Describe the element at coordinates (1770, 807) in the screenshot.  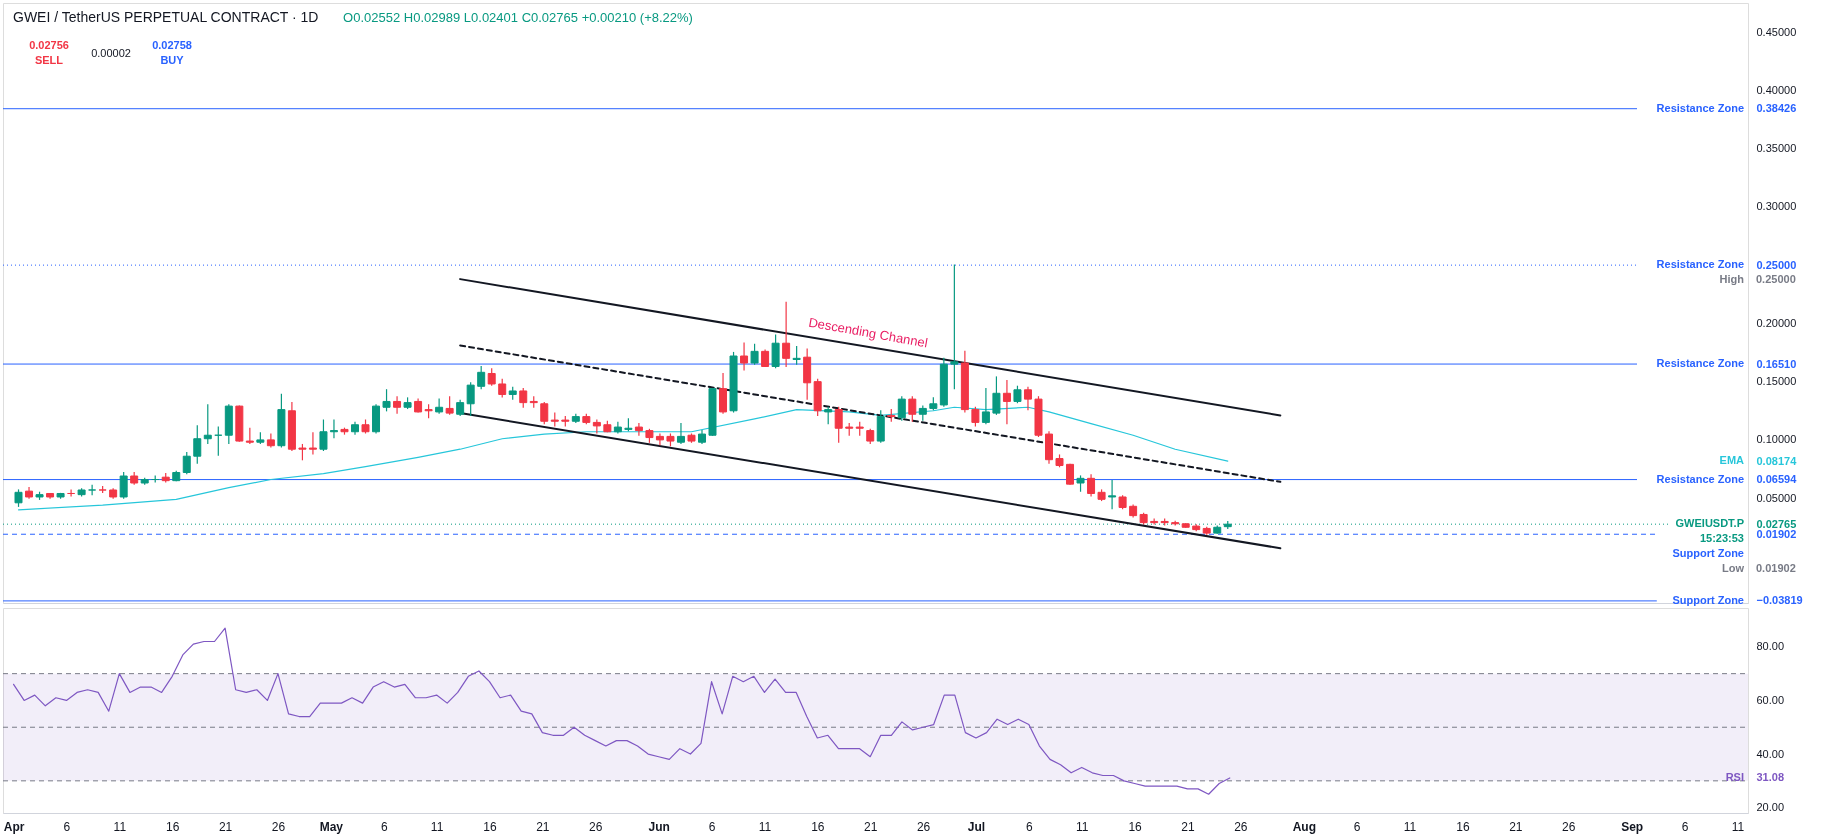
I see `y-tick-label: 20.00` at that location.